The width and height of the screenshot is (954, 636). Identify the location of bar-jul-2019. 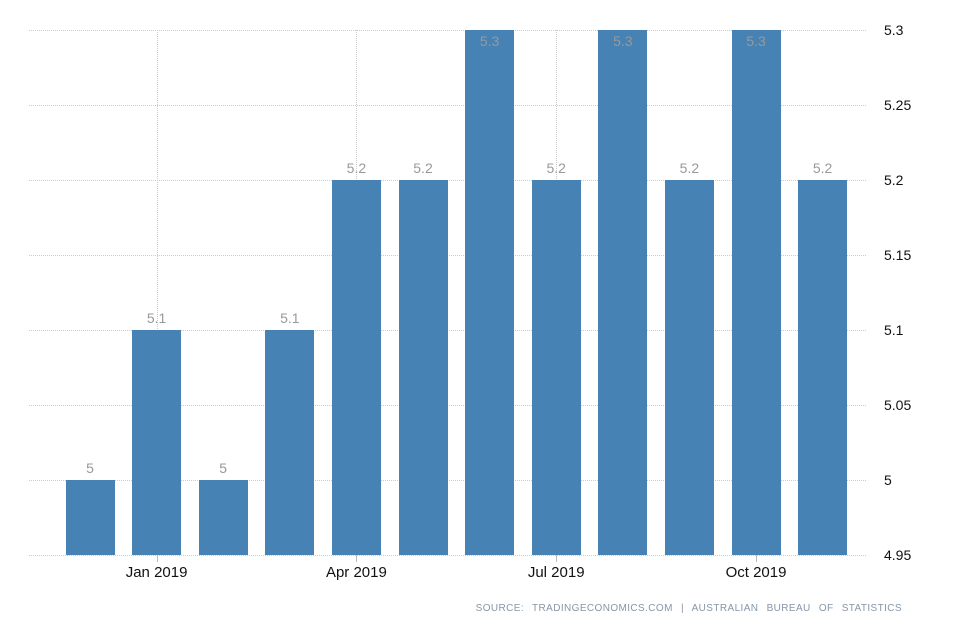
(556, 367).